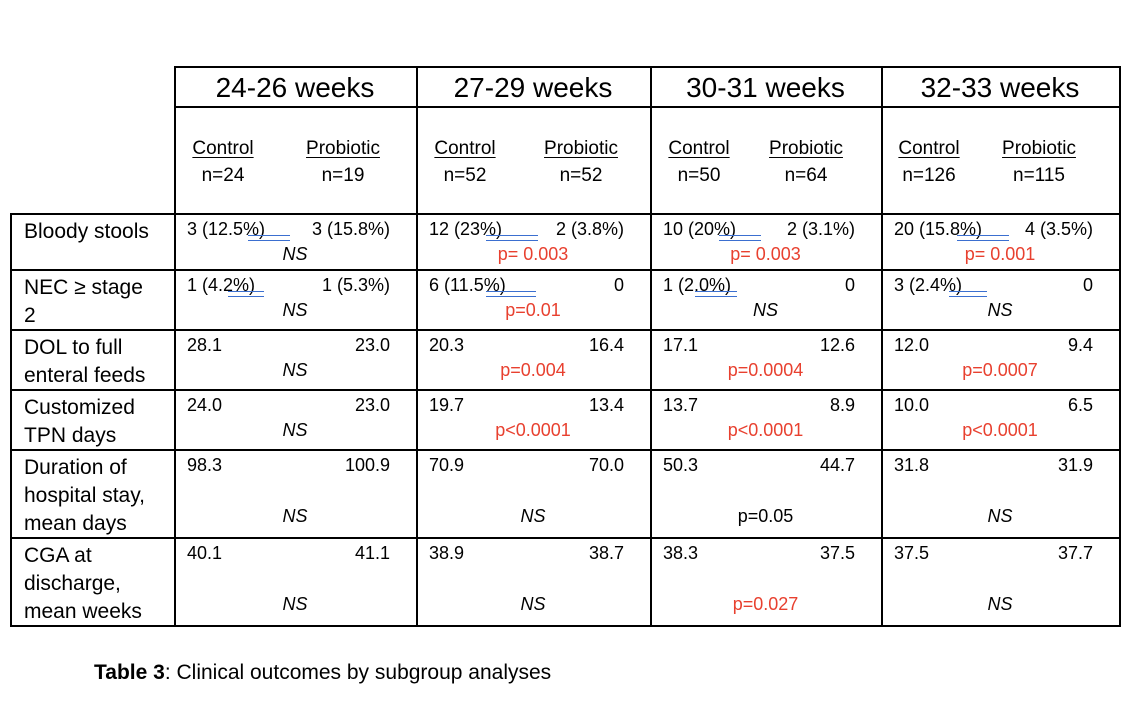 This screenshot has height=702, width=1138. I want to click on probiotic-arm-header: Probiotic n=115, so click(1039, 162).